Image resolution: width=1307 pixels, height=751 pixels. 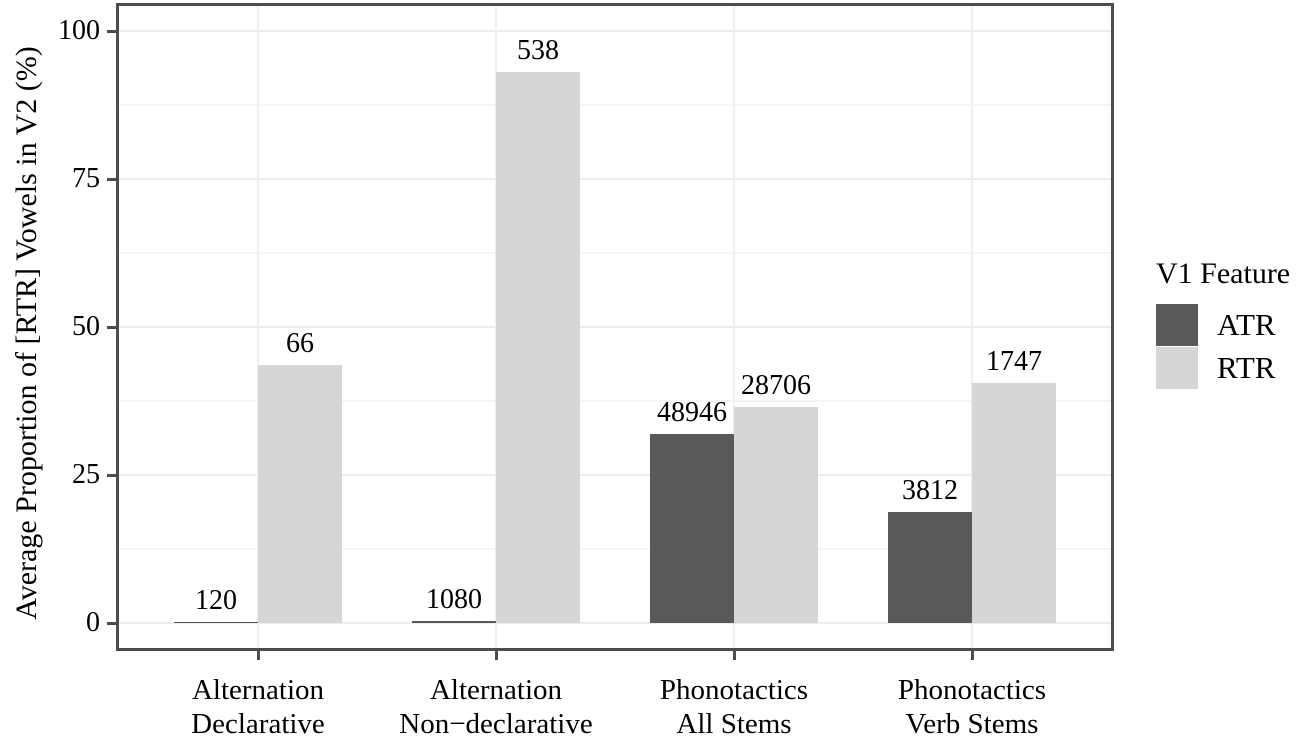 I want to click on bar-count-label: 3812, so click(x=930, y=490).